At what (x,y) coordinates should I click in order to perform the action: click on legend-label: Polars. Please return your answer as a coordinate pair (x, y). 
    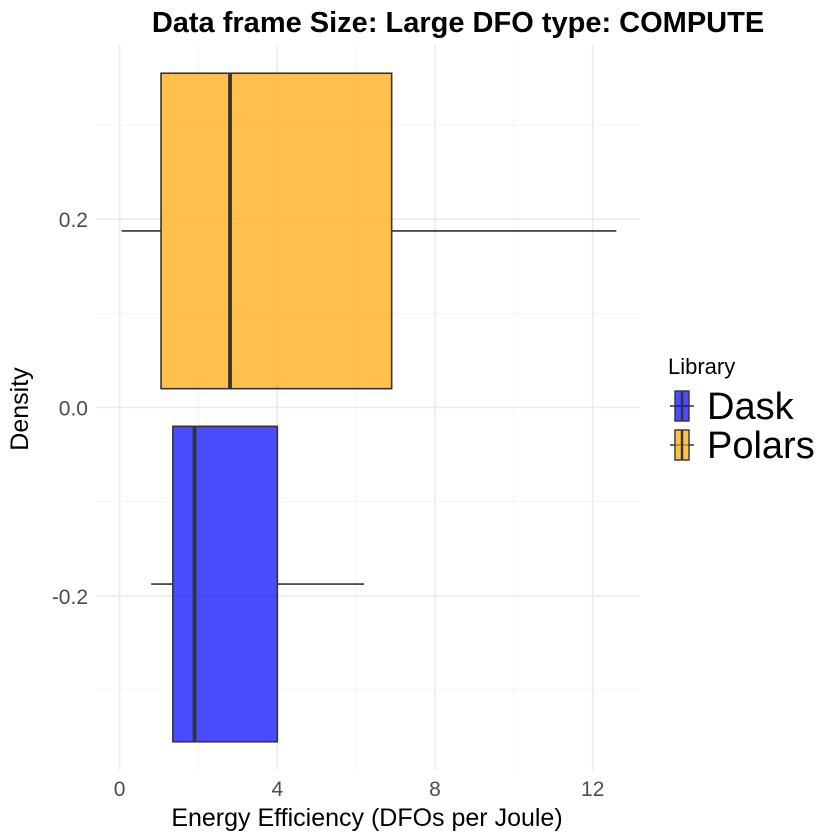
    Looking at the image, I should click on (761, 446).